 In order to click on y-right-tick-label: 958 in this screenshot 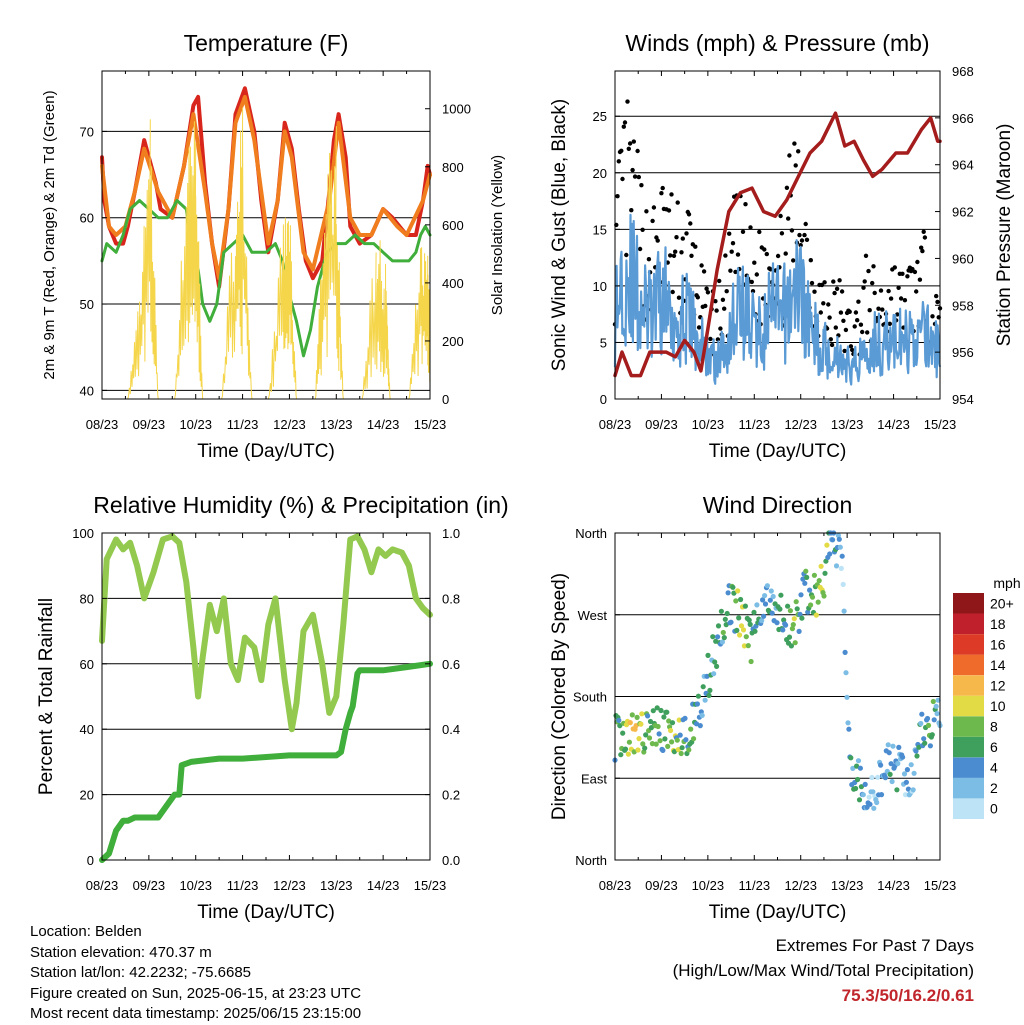, I will do `click(963, 305)`.